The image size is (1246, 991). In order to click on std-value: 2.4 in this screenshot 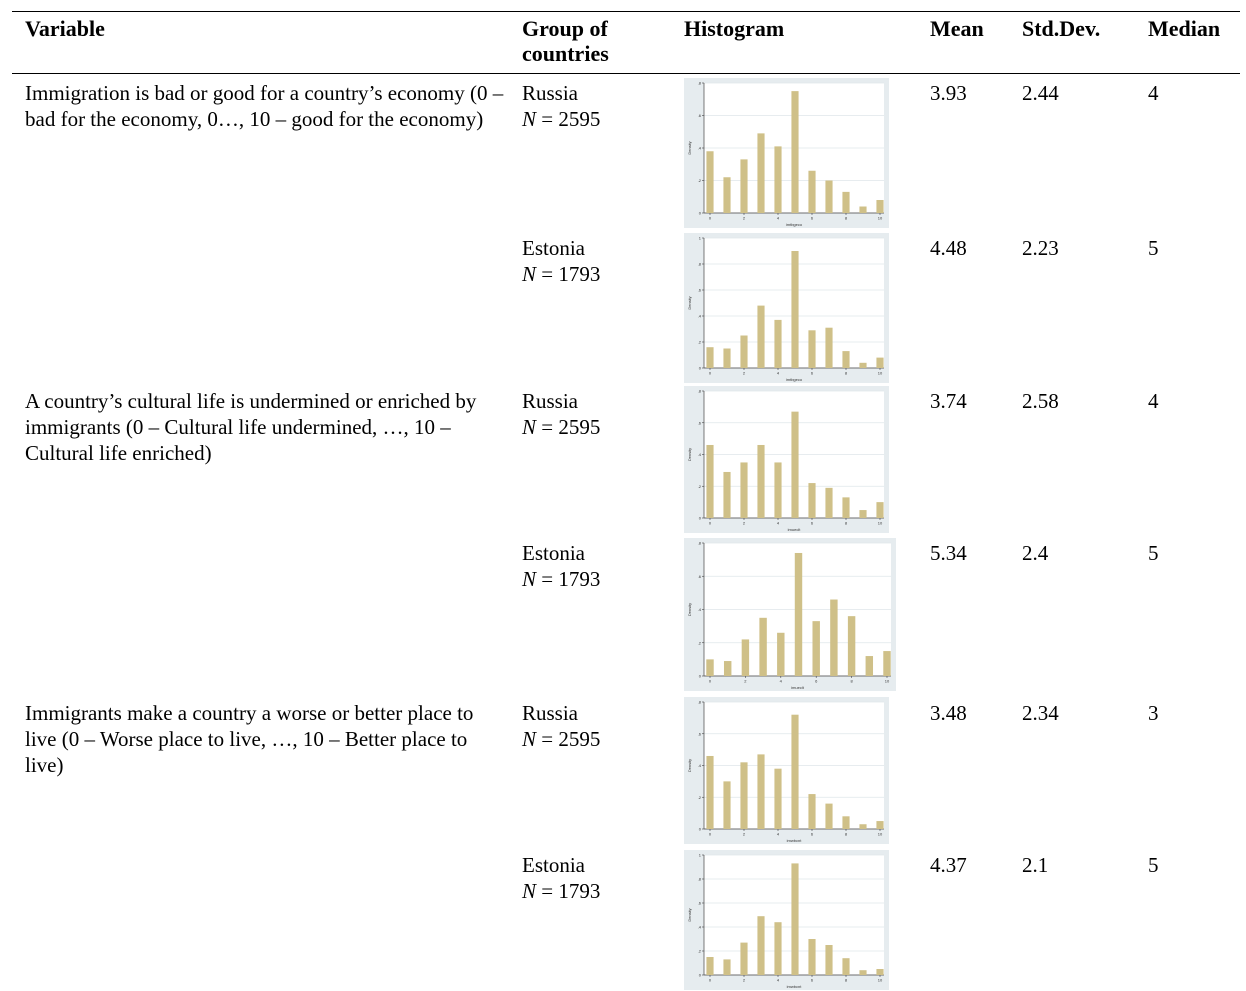, I will do `click(1035, 553)`.